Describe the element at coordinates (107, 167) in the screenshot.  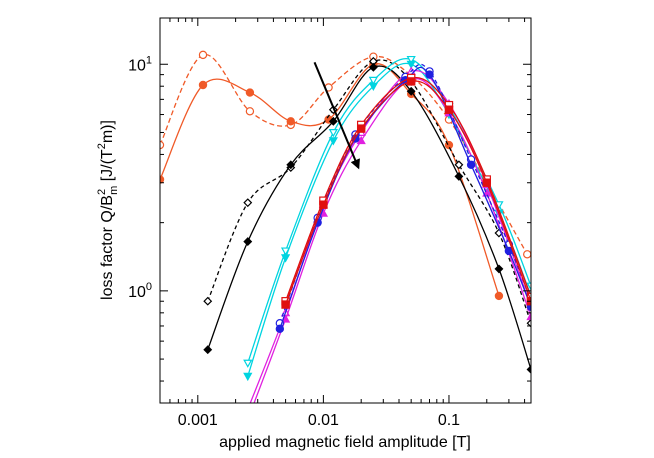
I see `y-axis-label-unit-pre: [J/(T` at that location.